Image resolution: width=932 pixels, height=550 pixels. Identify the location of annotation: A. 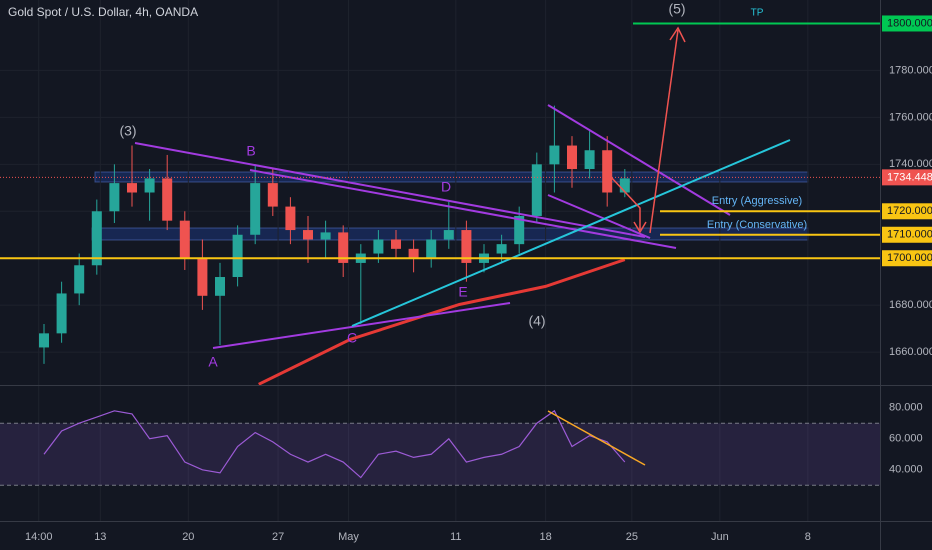
(213, 362).